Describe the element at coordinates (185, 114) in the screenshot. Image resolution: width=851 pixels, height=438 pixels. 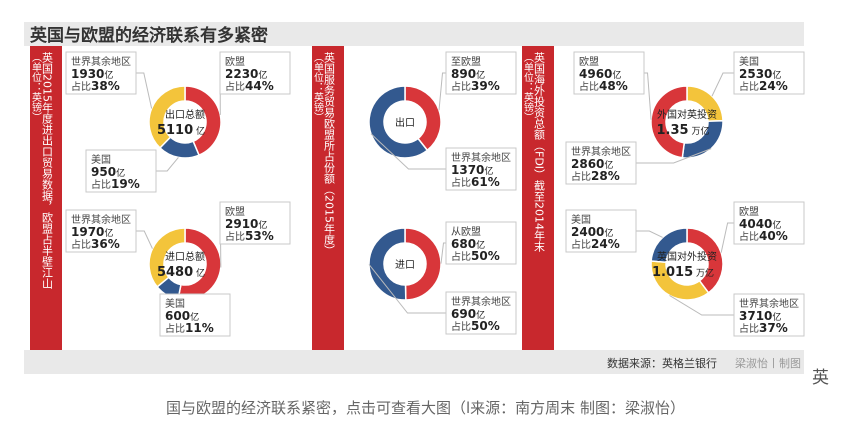
I see `center-title: 出口总额` at that location.